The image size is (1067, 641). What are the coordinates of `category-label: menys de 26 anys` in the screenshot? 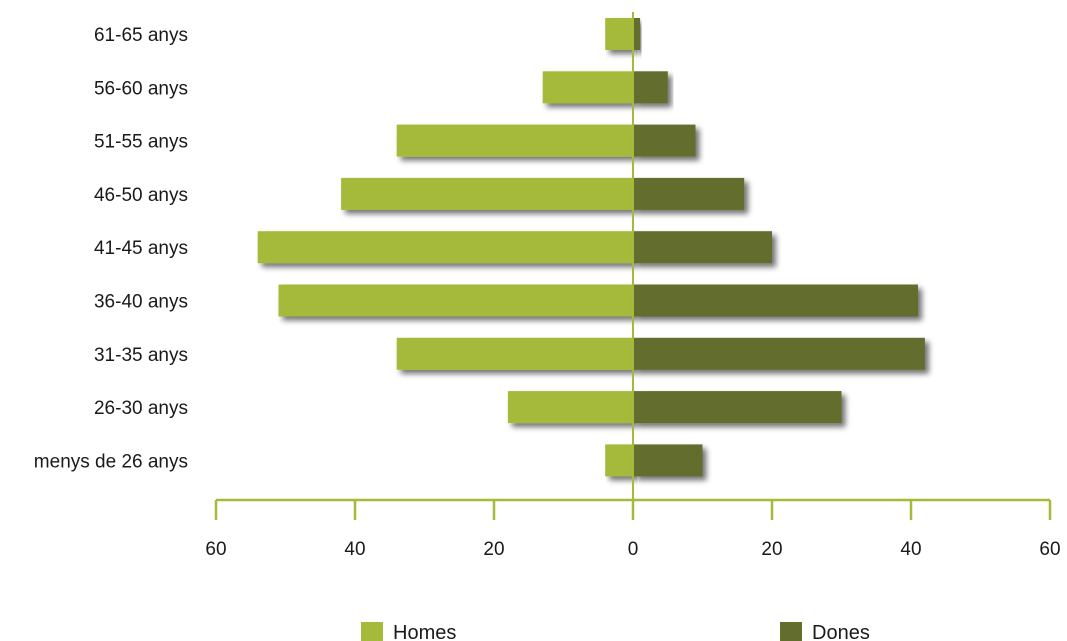 It's located at (111, 461).